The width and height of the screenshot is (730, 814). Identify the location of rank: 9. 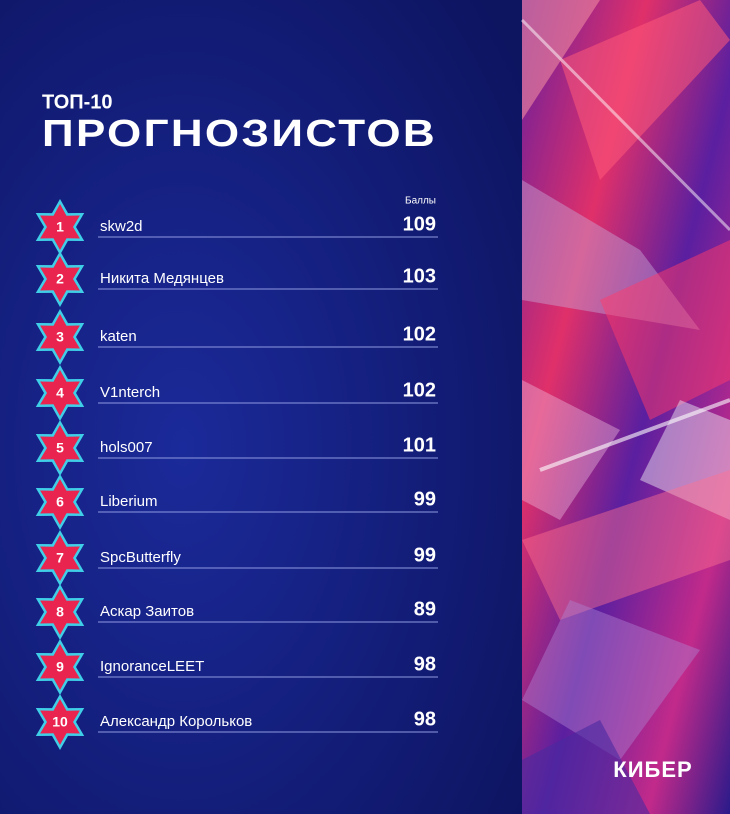
(60, 667).